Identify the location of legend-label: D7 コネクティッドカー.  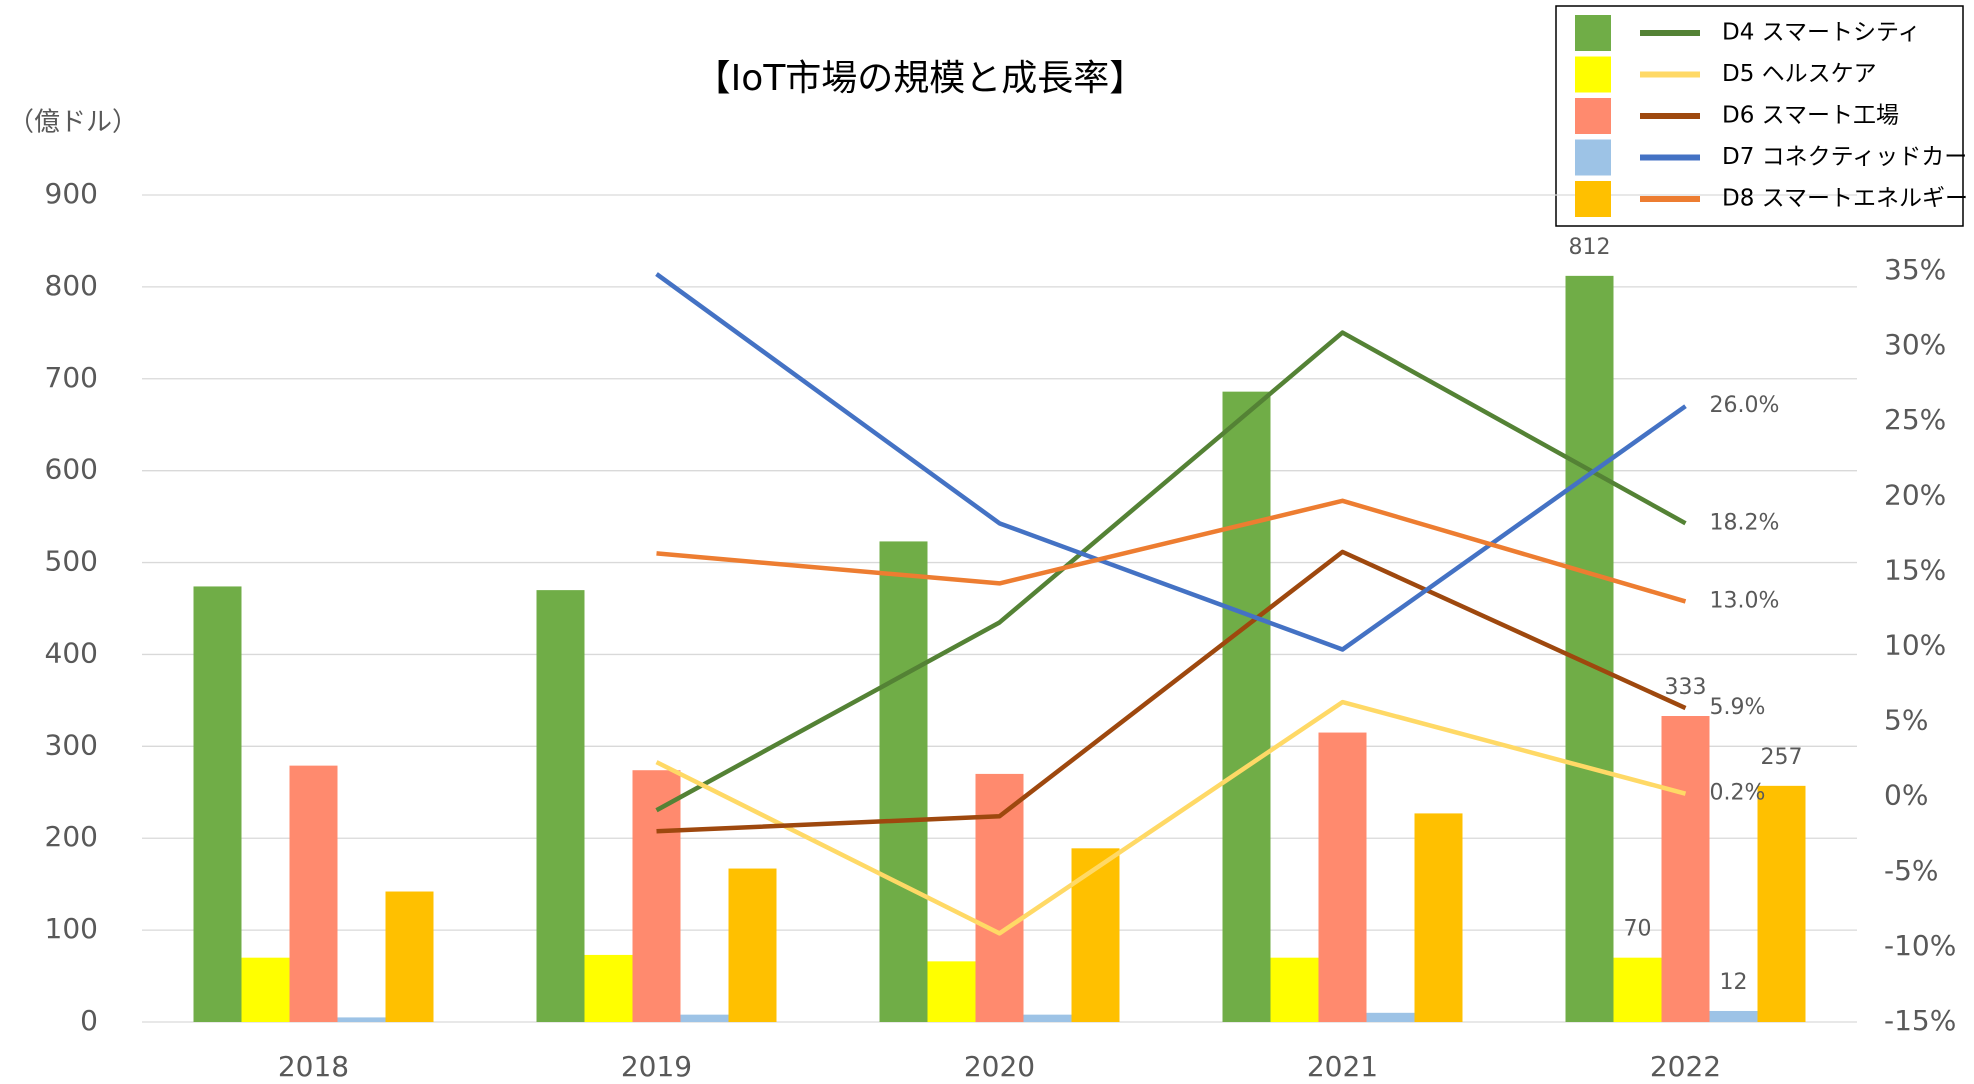
(1844, 157).